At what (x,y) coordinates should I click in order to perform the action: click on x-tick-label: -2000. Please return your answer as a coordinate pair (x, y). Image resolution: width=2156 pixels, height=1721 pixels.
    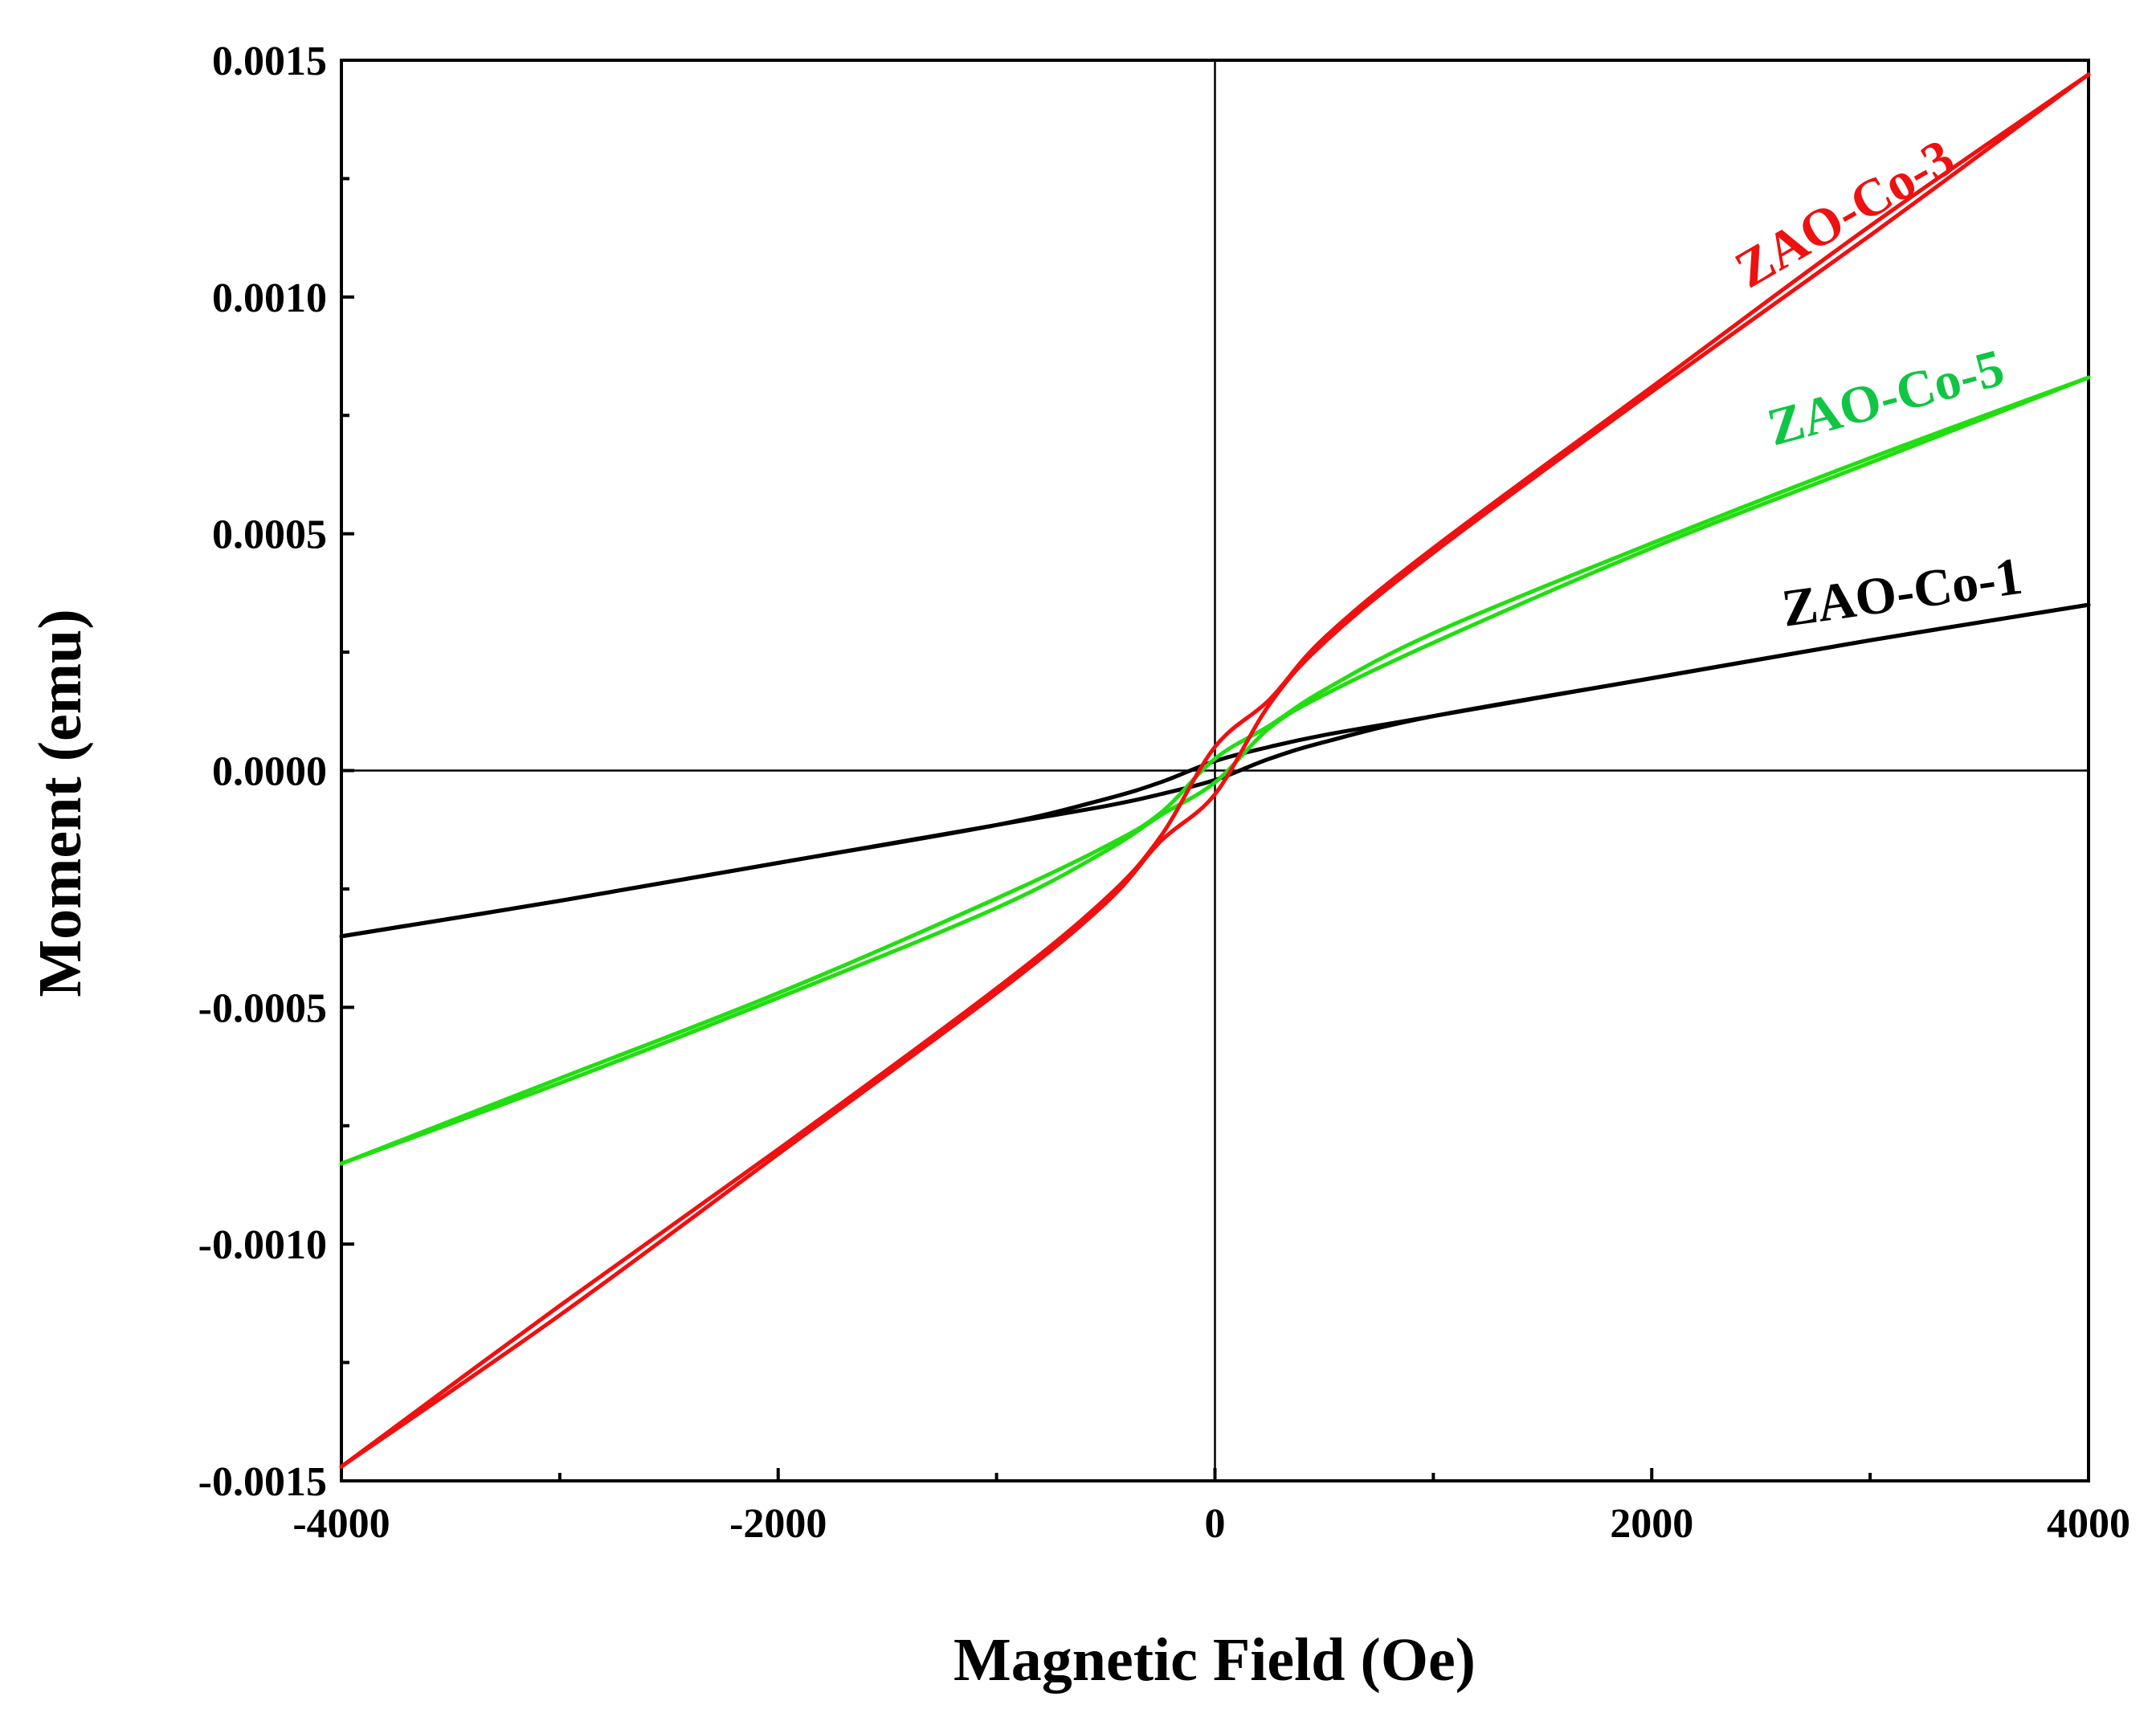
    Looking at the image, I should click on (778, 1524).